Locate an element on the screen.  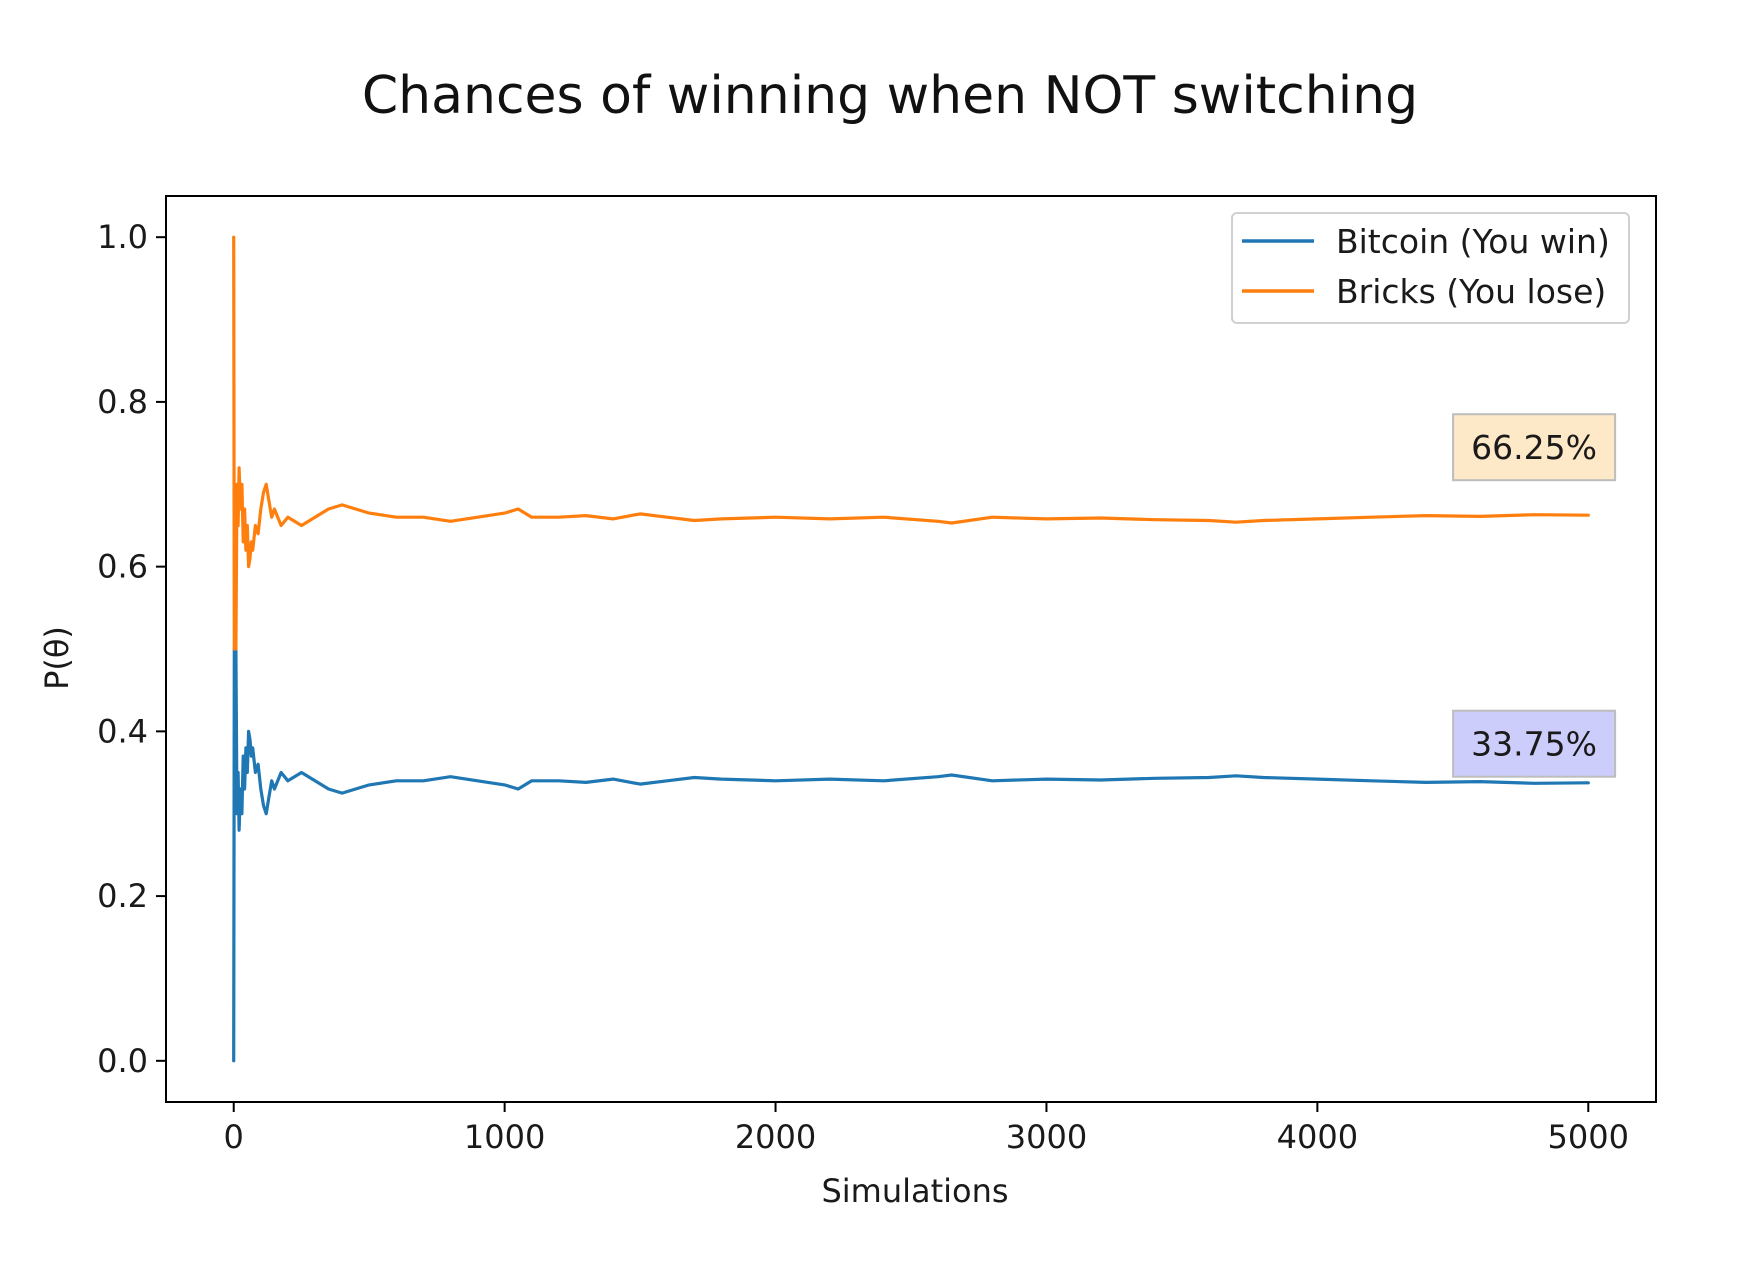
annotation-label: 66.25% is located at coordinates (1534, 447).